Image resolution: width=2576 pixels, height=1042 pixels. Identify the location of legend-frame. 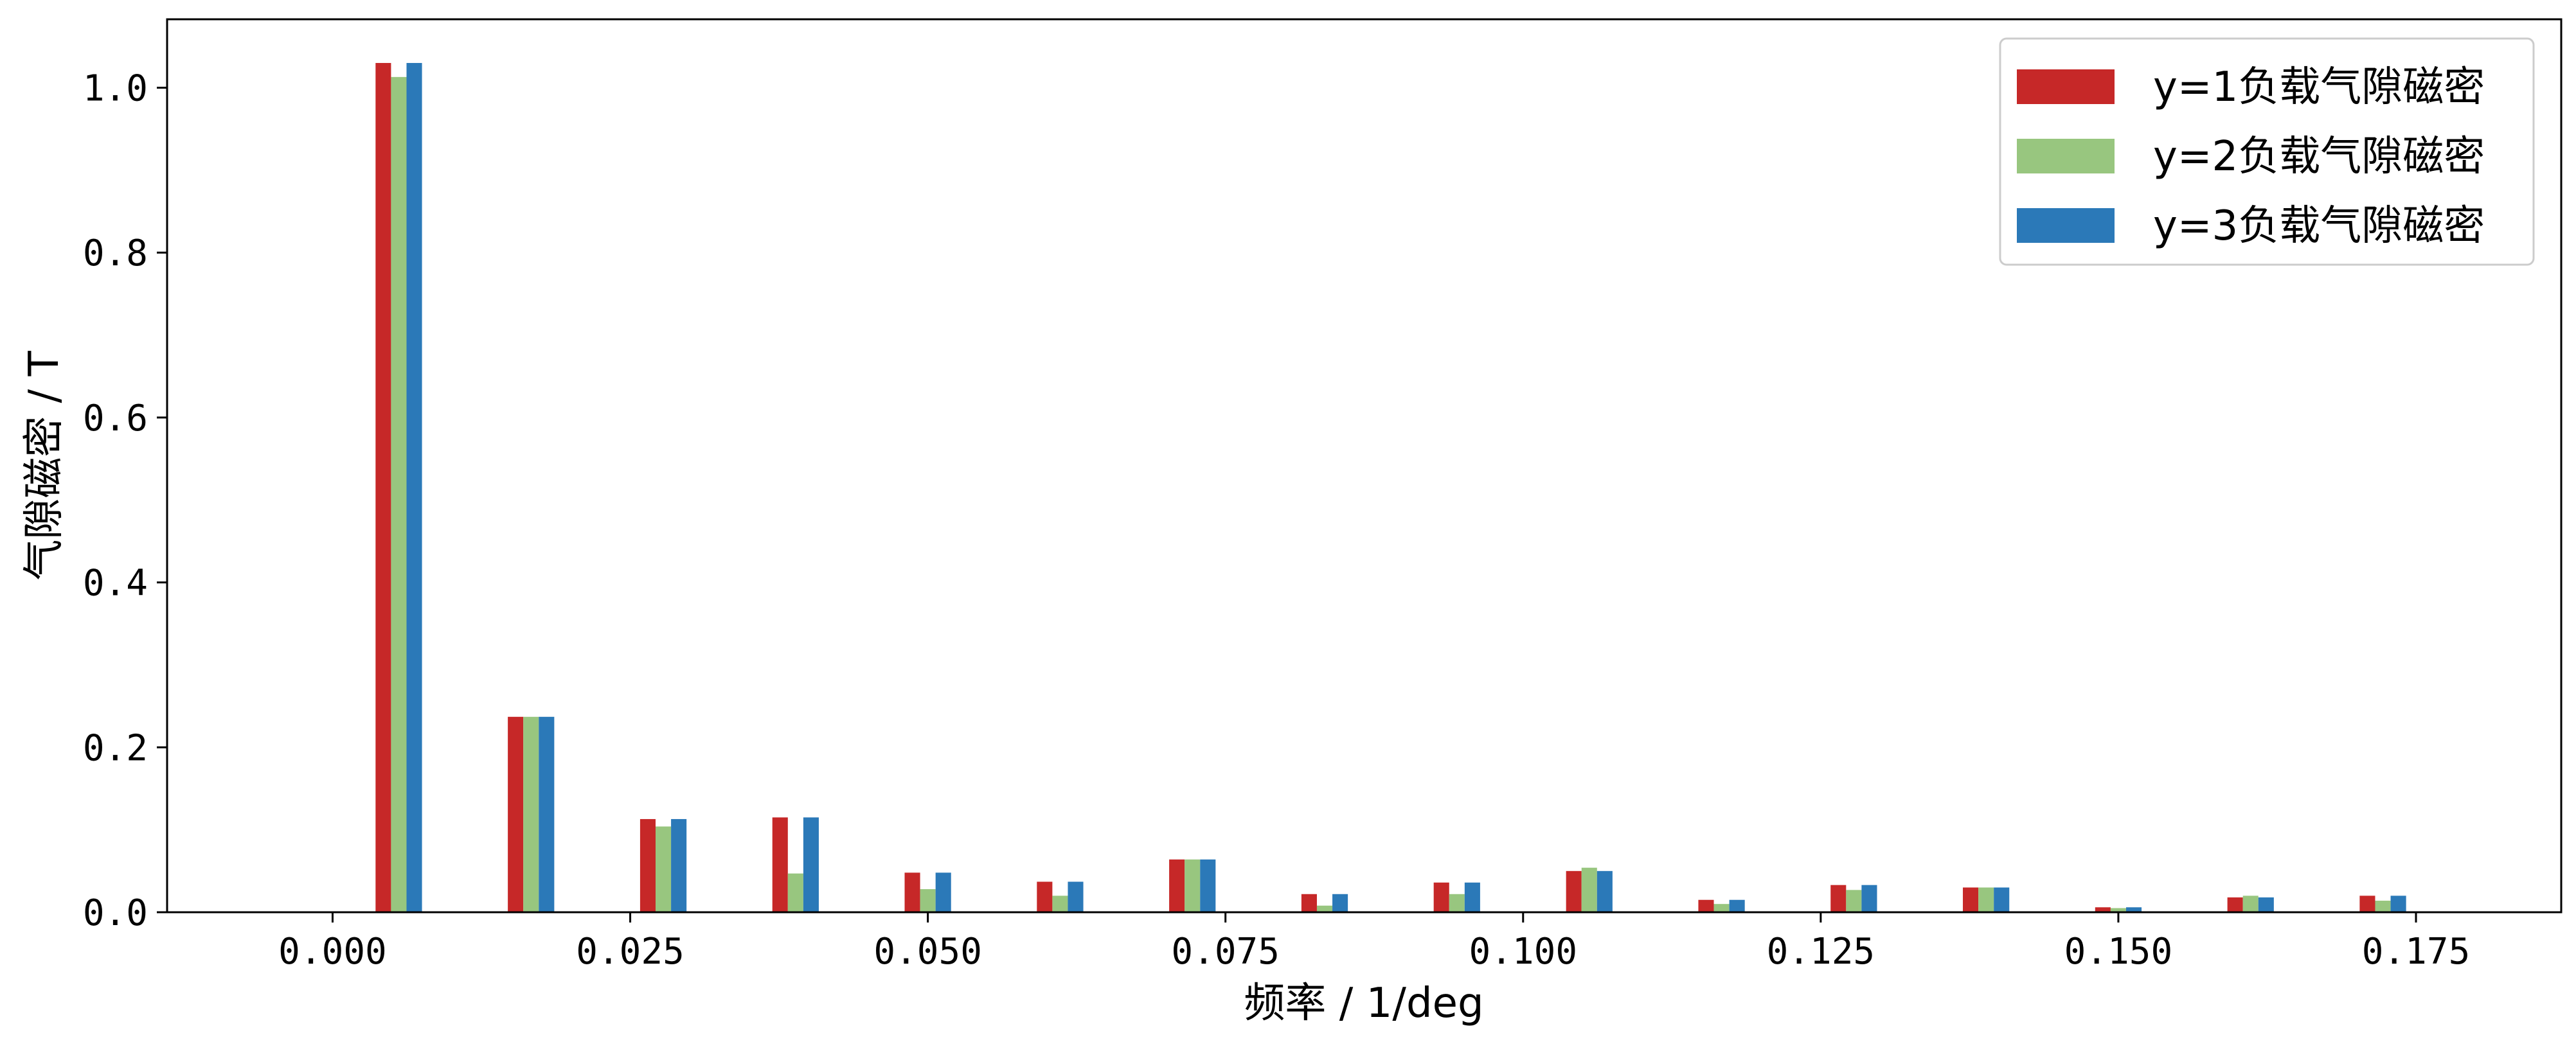
(2267, 151).